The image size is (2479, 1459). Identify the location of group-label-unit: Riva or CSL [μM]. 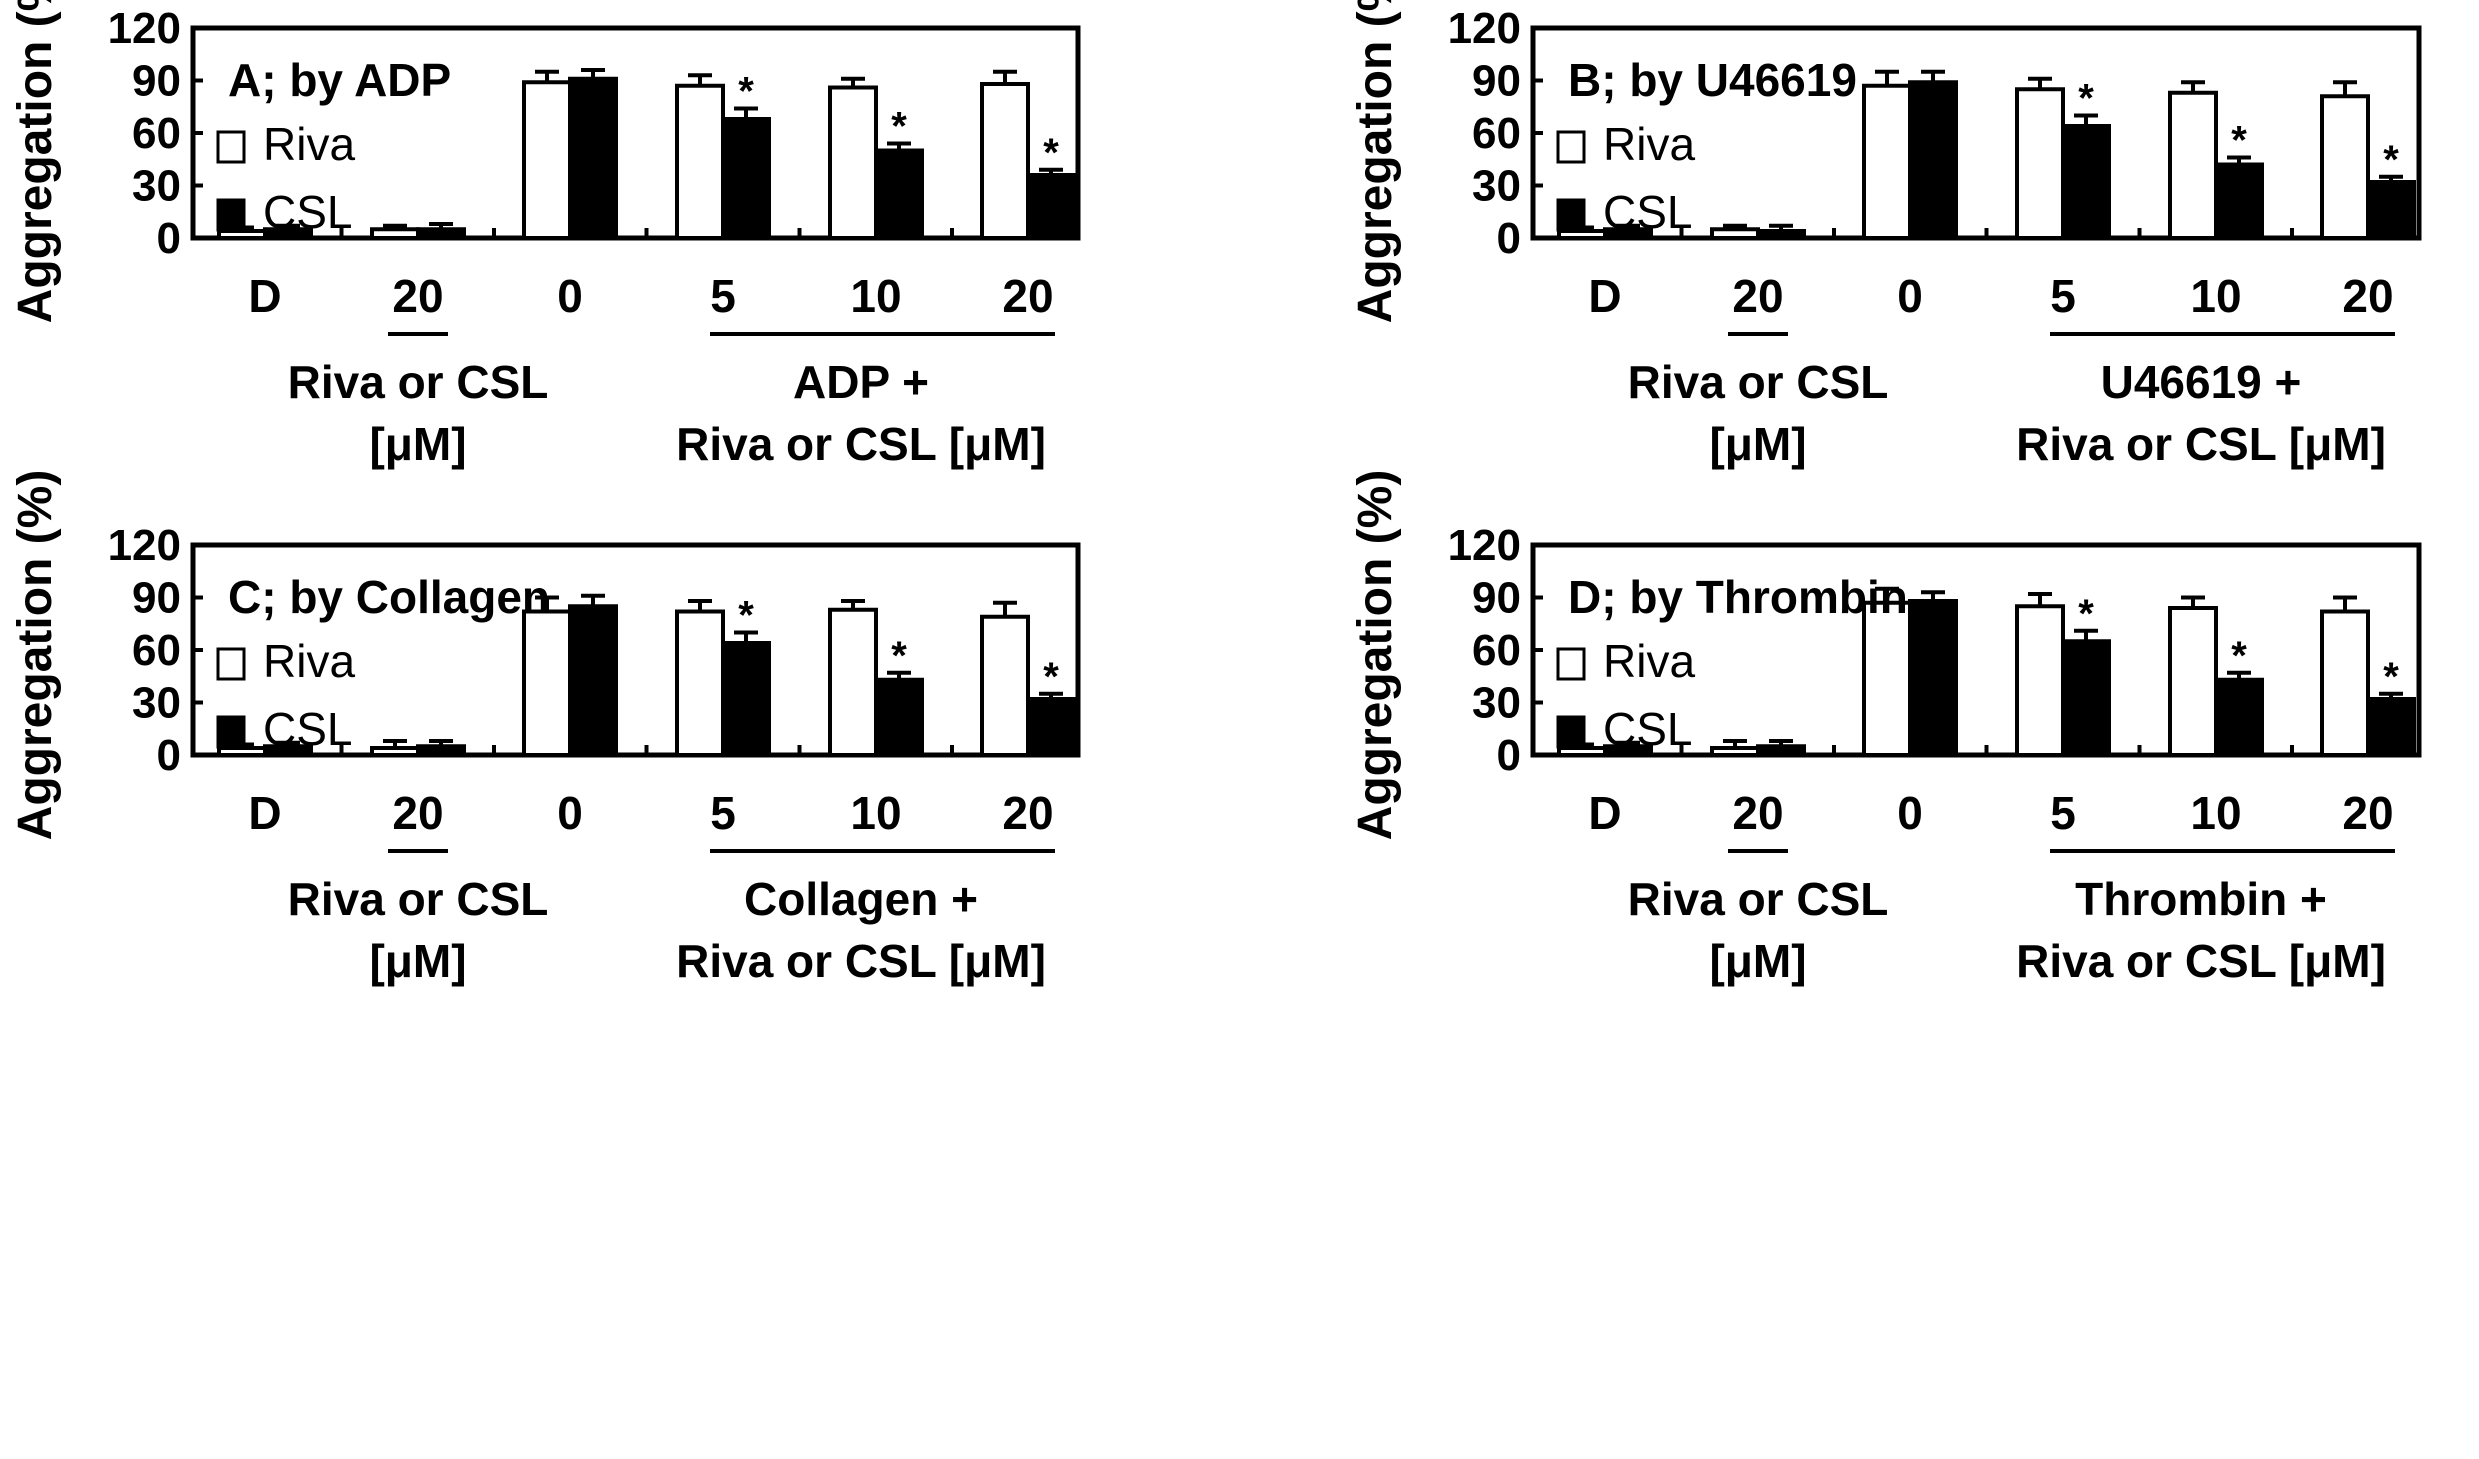
(861, 961).